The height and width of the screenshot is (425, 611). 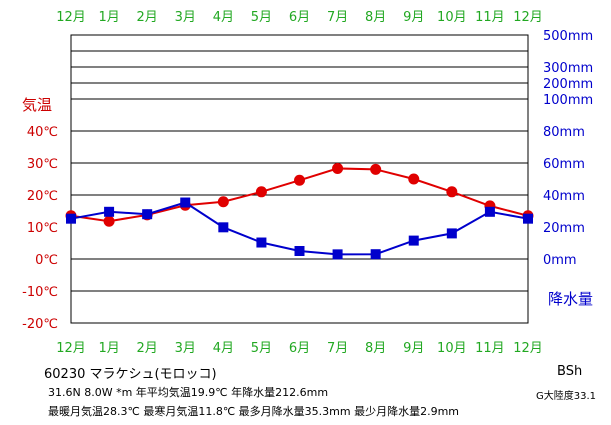 I want to click on left-tick-label: 10℃, so click(x=42, y=228).